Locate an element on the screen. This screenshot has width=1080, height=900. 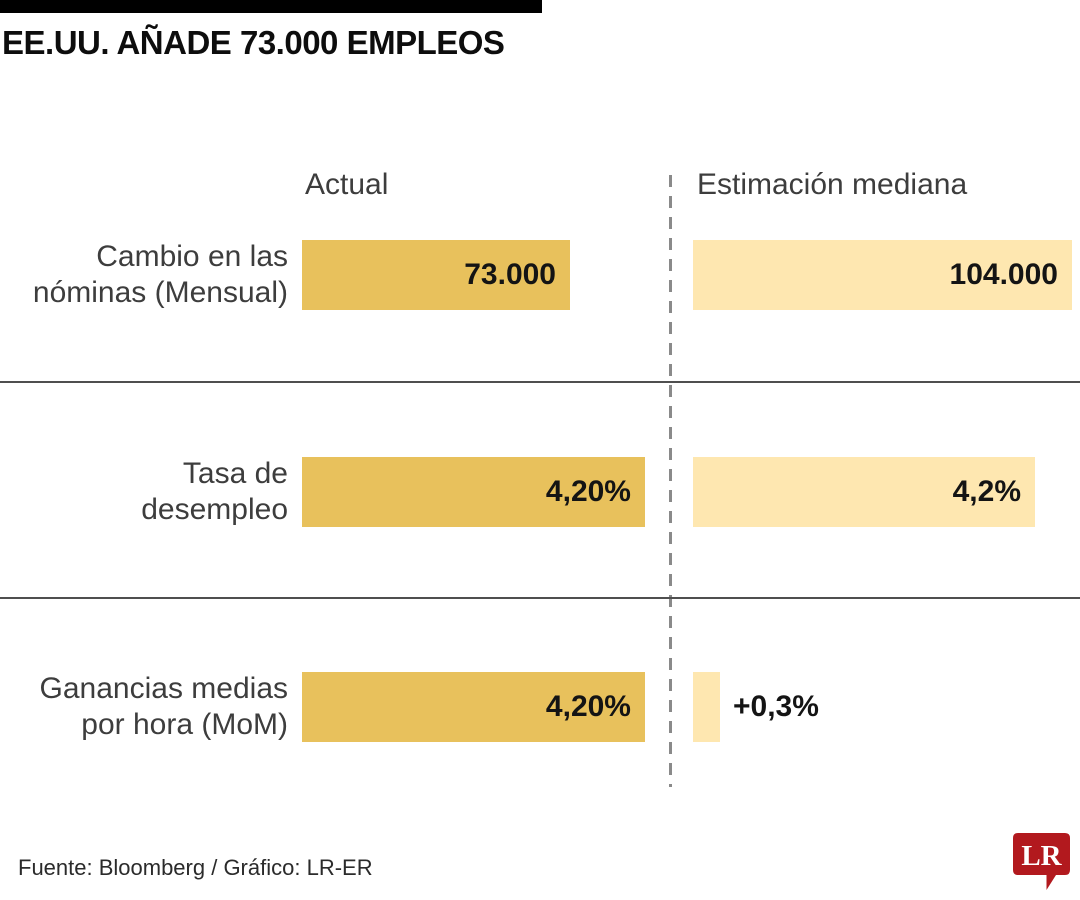
column-header-actual: Actual is located at coordinates (347, 184).